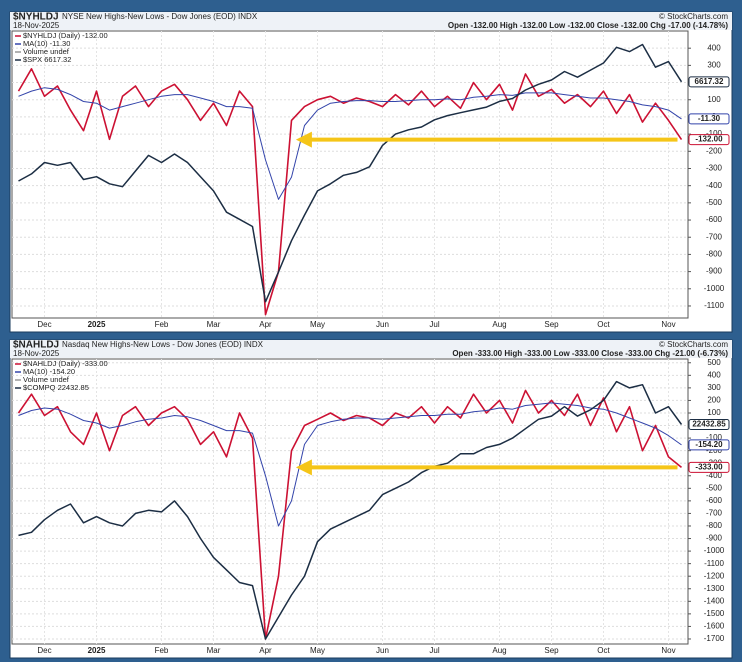 This screenshot has height=662, width=742. Describe the element at coordinates (714, 626) in the screenshot. I see `y-tick-label: -1600` at that location.